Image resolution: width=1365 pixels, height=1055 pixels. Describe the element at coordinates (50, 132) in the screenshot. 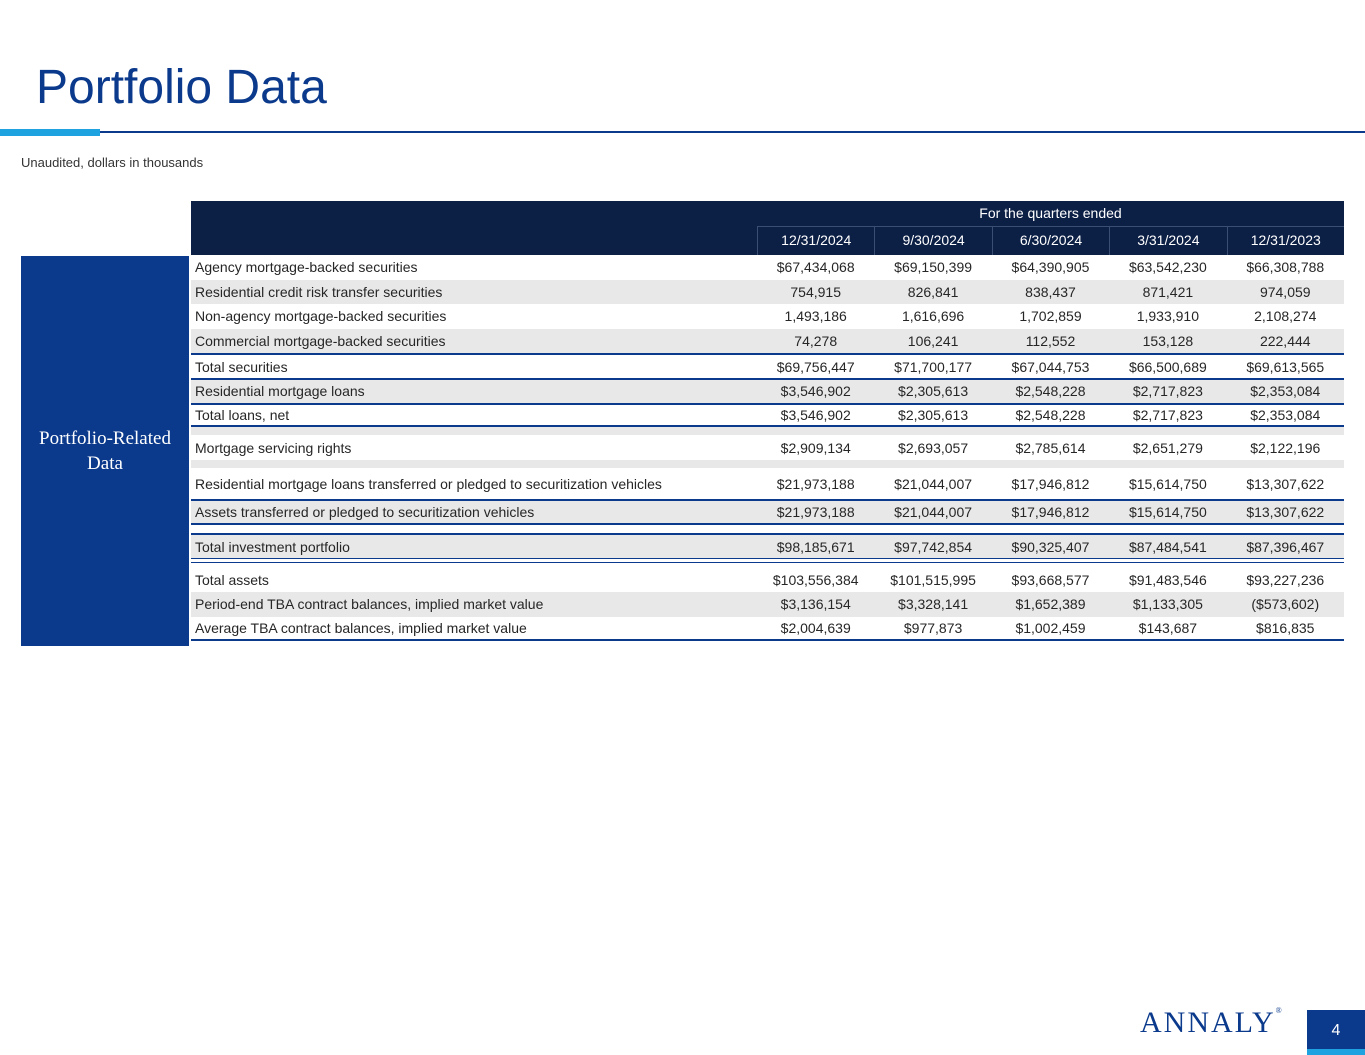

I see `title-accent-bar` at that location.